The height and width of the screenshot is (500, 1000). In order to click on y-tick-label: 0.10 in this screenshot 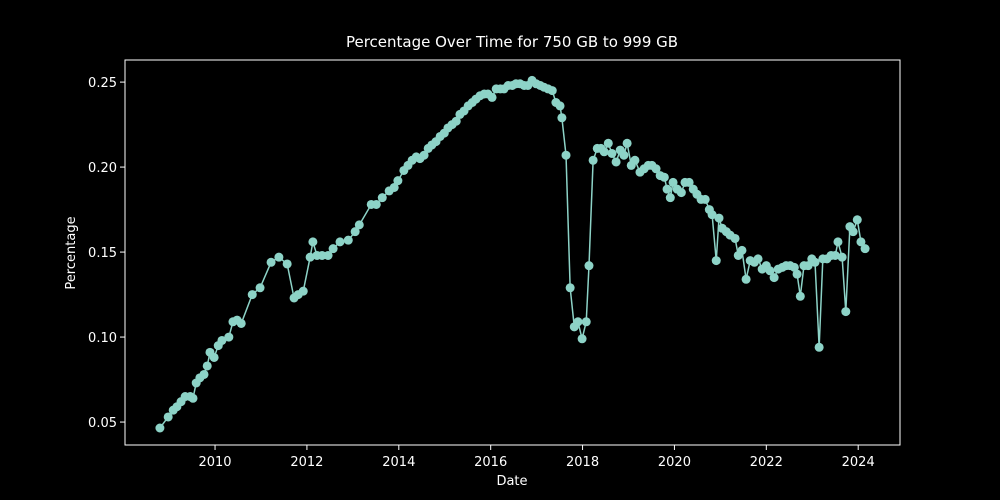, I will do `click(102, 338)`.